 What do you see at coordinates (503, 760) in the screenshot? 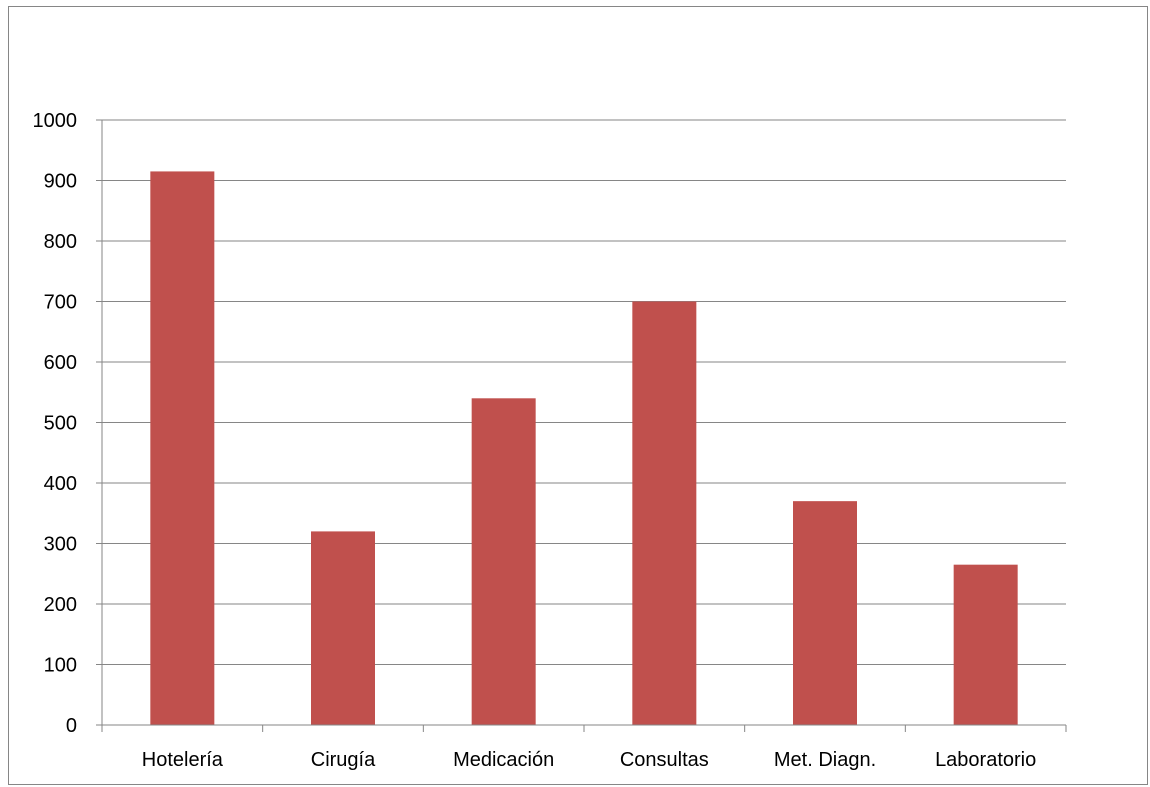
I see `x-tick-label: Medicación` at bounding box center [503, 760].